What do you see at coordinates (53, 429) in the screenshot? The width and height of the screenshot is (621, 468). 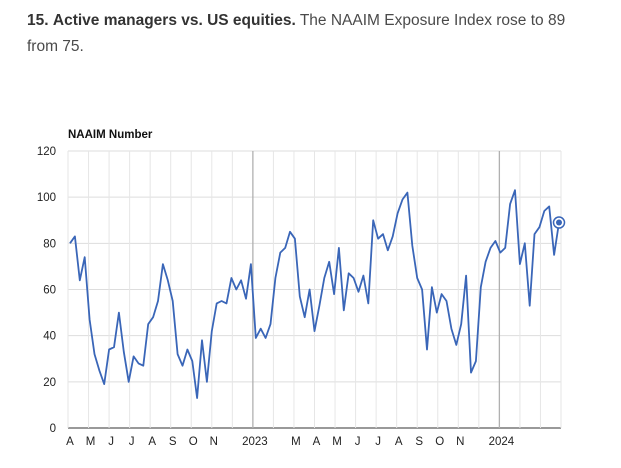 I see `y-tick-label: 0` at bounding box center [53, 429].